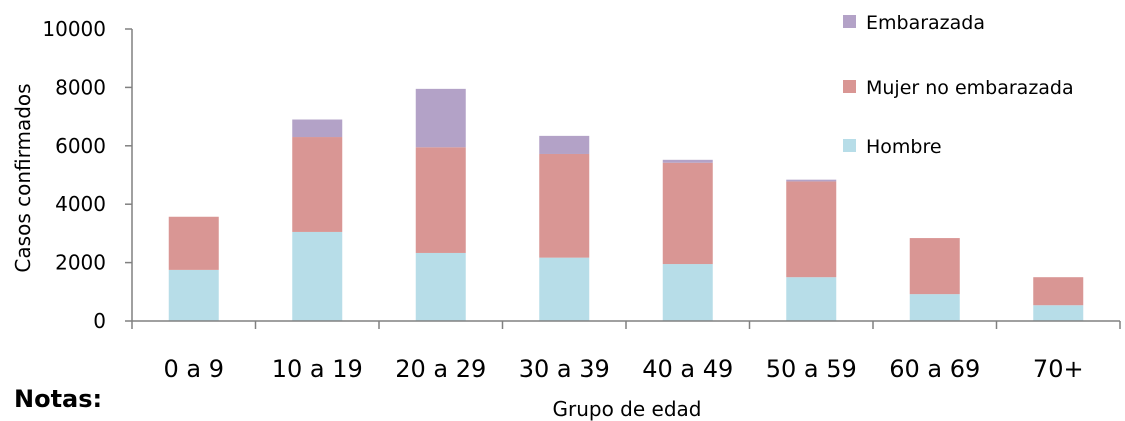 The width and height of the screenshot is (1125, 421). Describe the element at coordinates (811, 369) in the screenshot. I see `x-tick-label: 50 a 59` at that location.